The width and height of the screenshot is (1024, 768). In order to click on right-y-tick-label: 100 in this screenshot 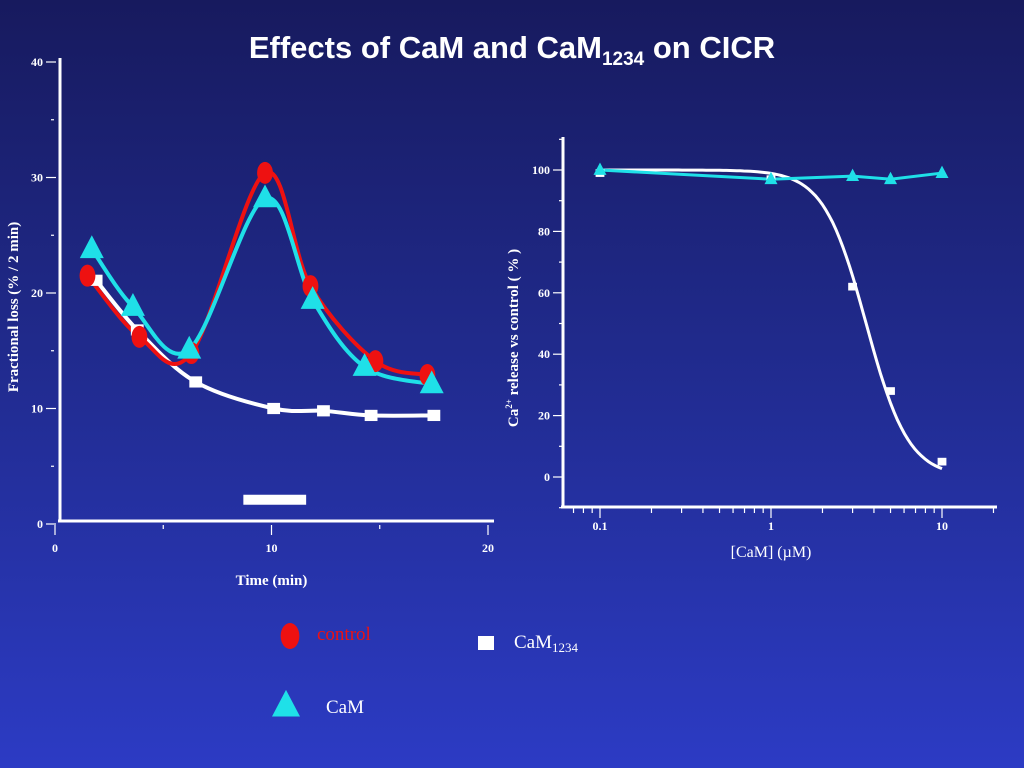, I will do `click(541, 170)`.